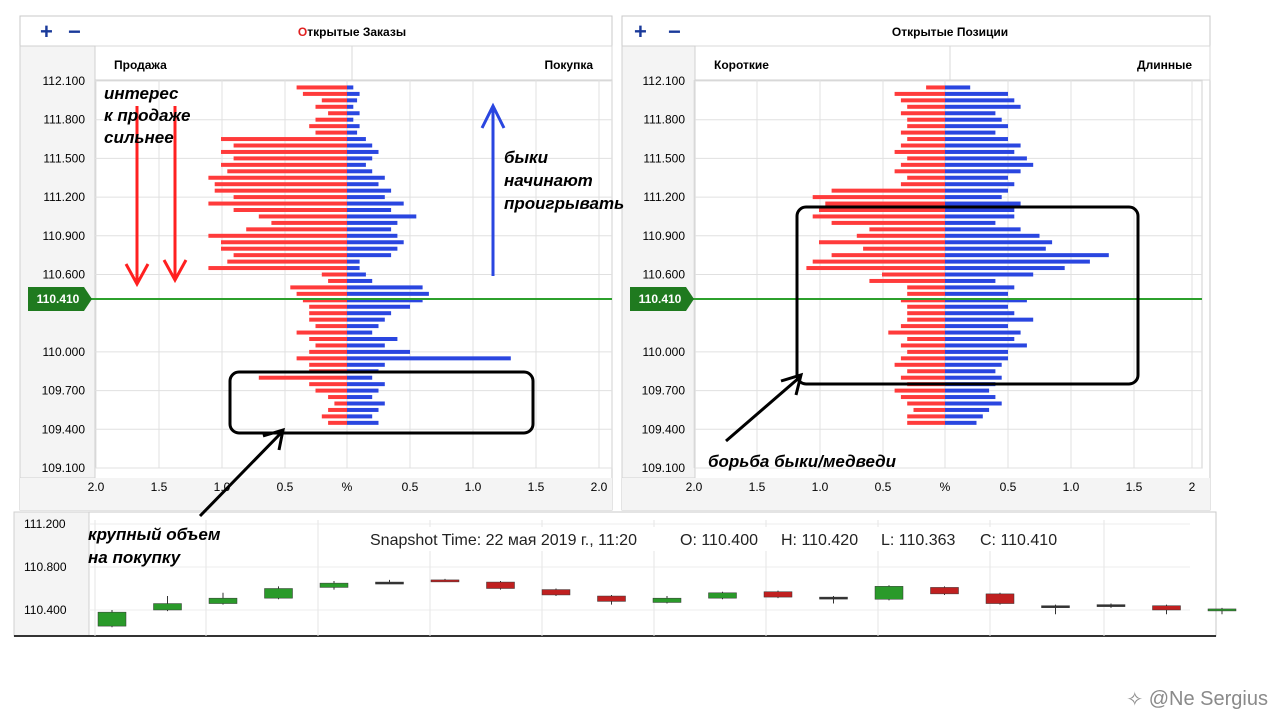 The height and width of the screenshot is (720, 1280). I want to click on x-tick-label: 1.0, so click(1071, 487).